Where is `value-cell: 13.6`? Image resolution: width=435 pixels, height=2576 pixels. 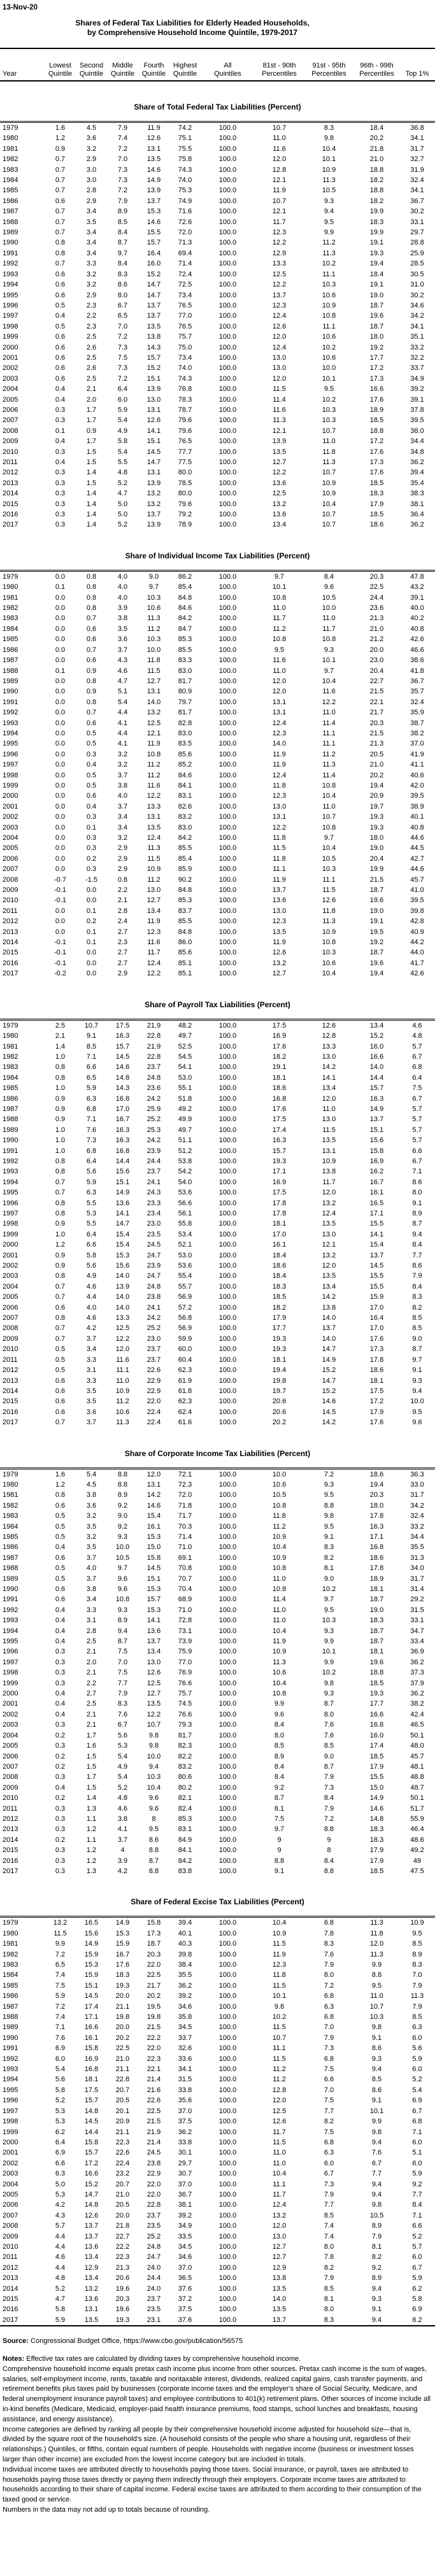 value-cell: 13.6 is located at coordinates (279, 900).